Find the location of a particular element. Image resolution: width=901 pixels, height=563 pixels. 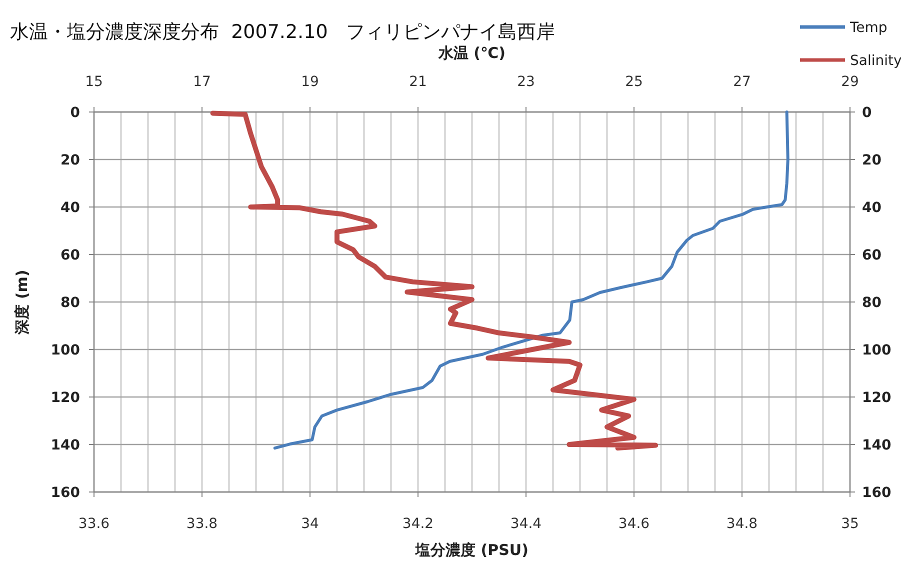

y2-tick-label: 160 is located at coordinates (877, 493).